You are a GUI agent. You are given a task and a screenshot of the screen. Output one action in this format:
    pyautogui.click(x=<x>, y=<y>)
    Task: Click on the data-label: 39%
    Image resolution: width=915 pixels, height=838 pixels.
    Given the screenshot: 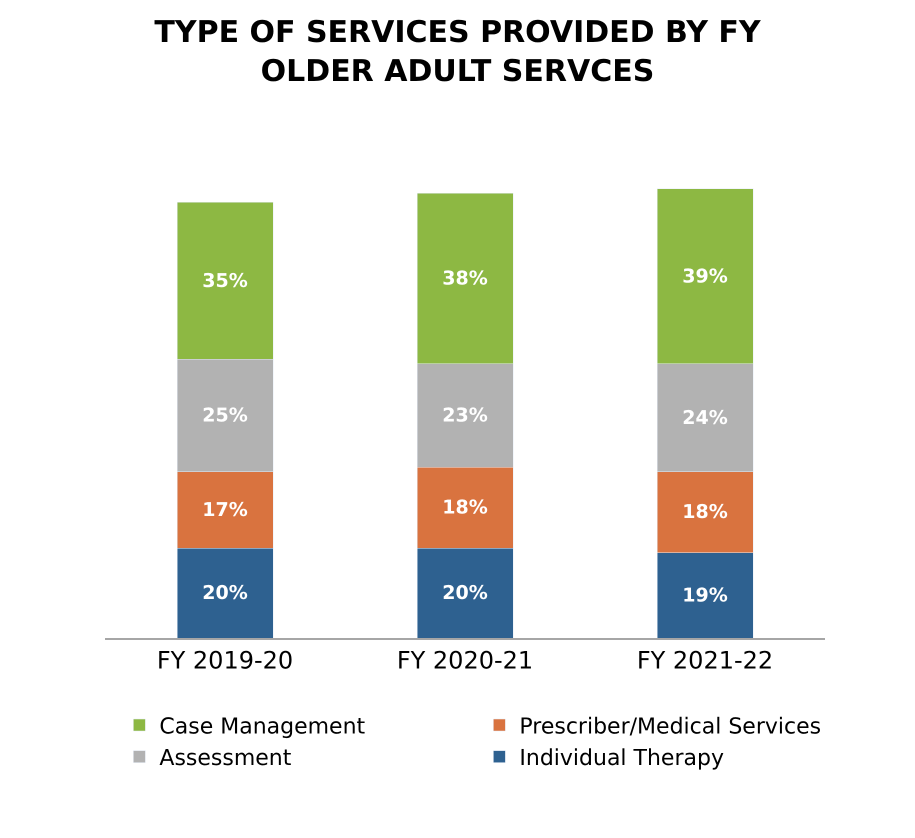 What is the action you would take?
    pyautogui.click(x=705, y=276)
    